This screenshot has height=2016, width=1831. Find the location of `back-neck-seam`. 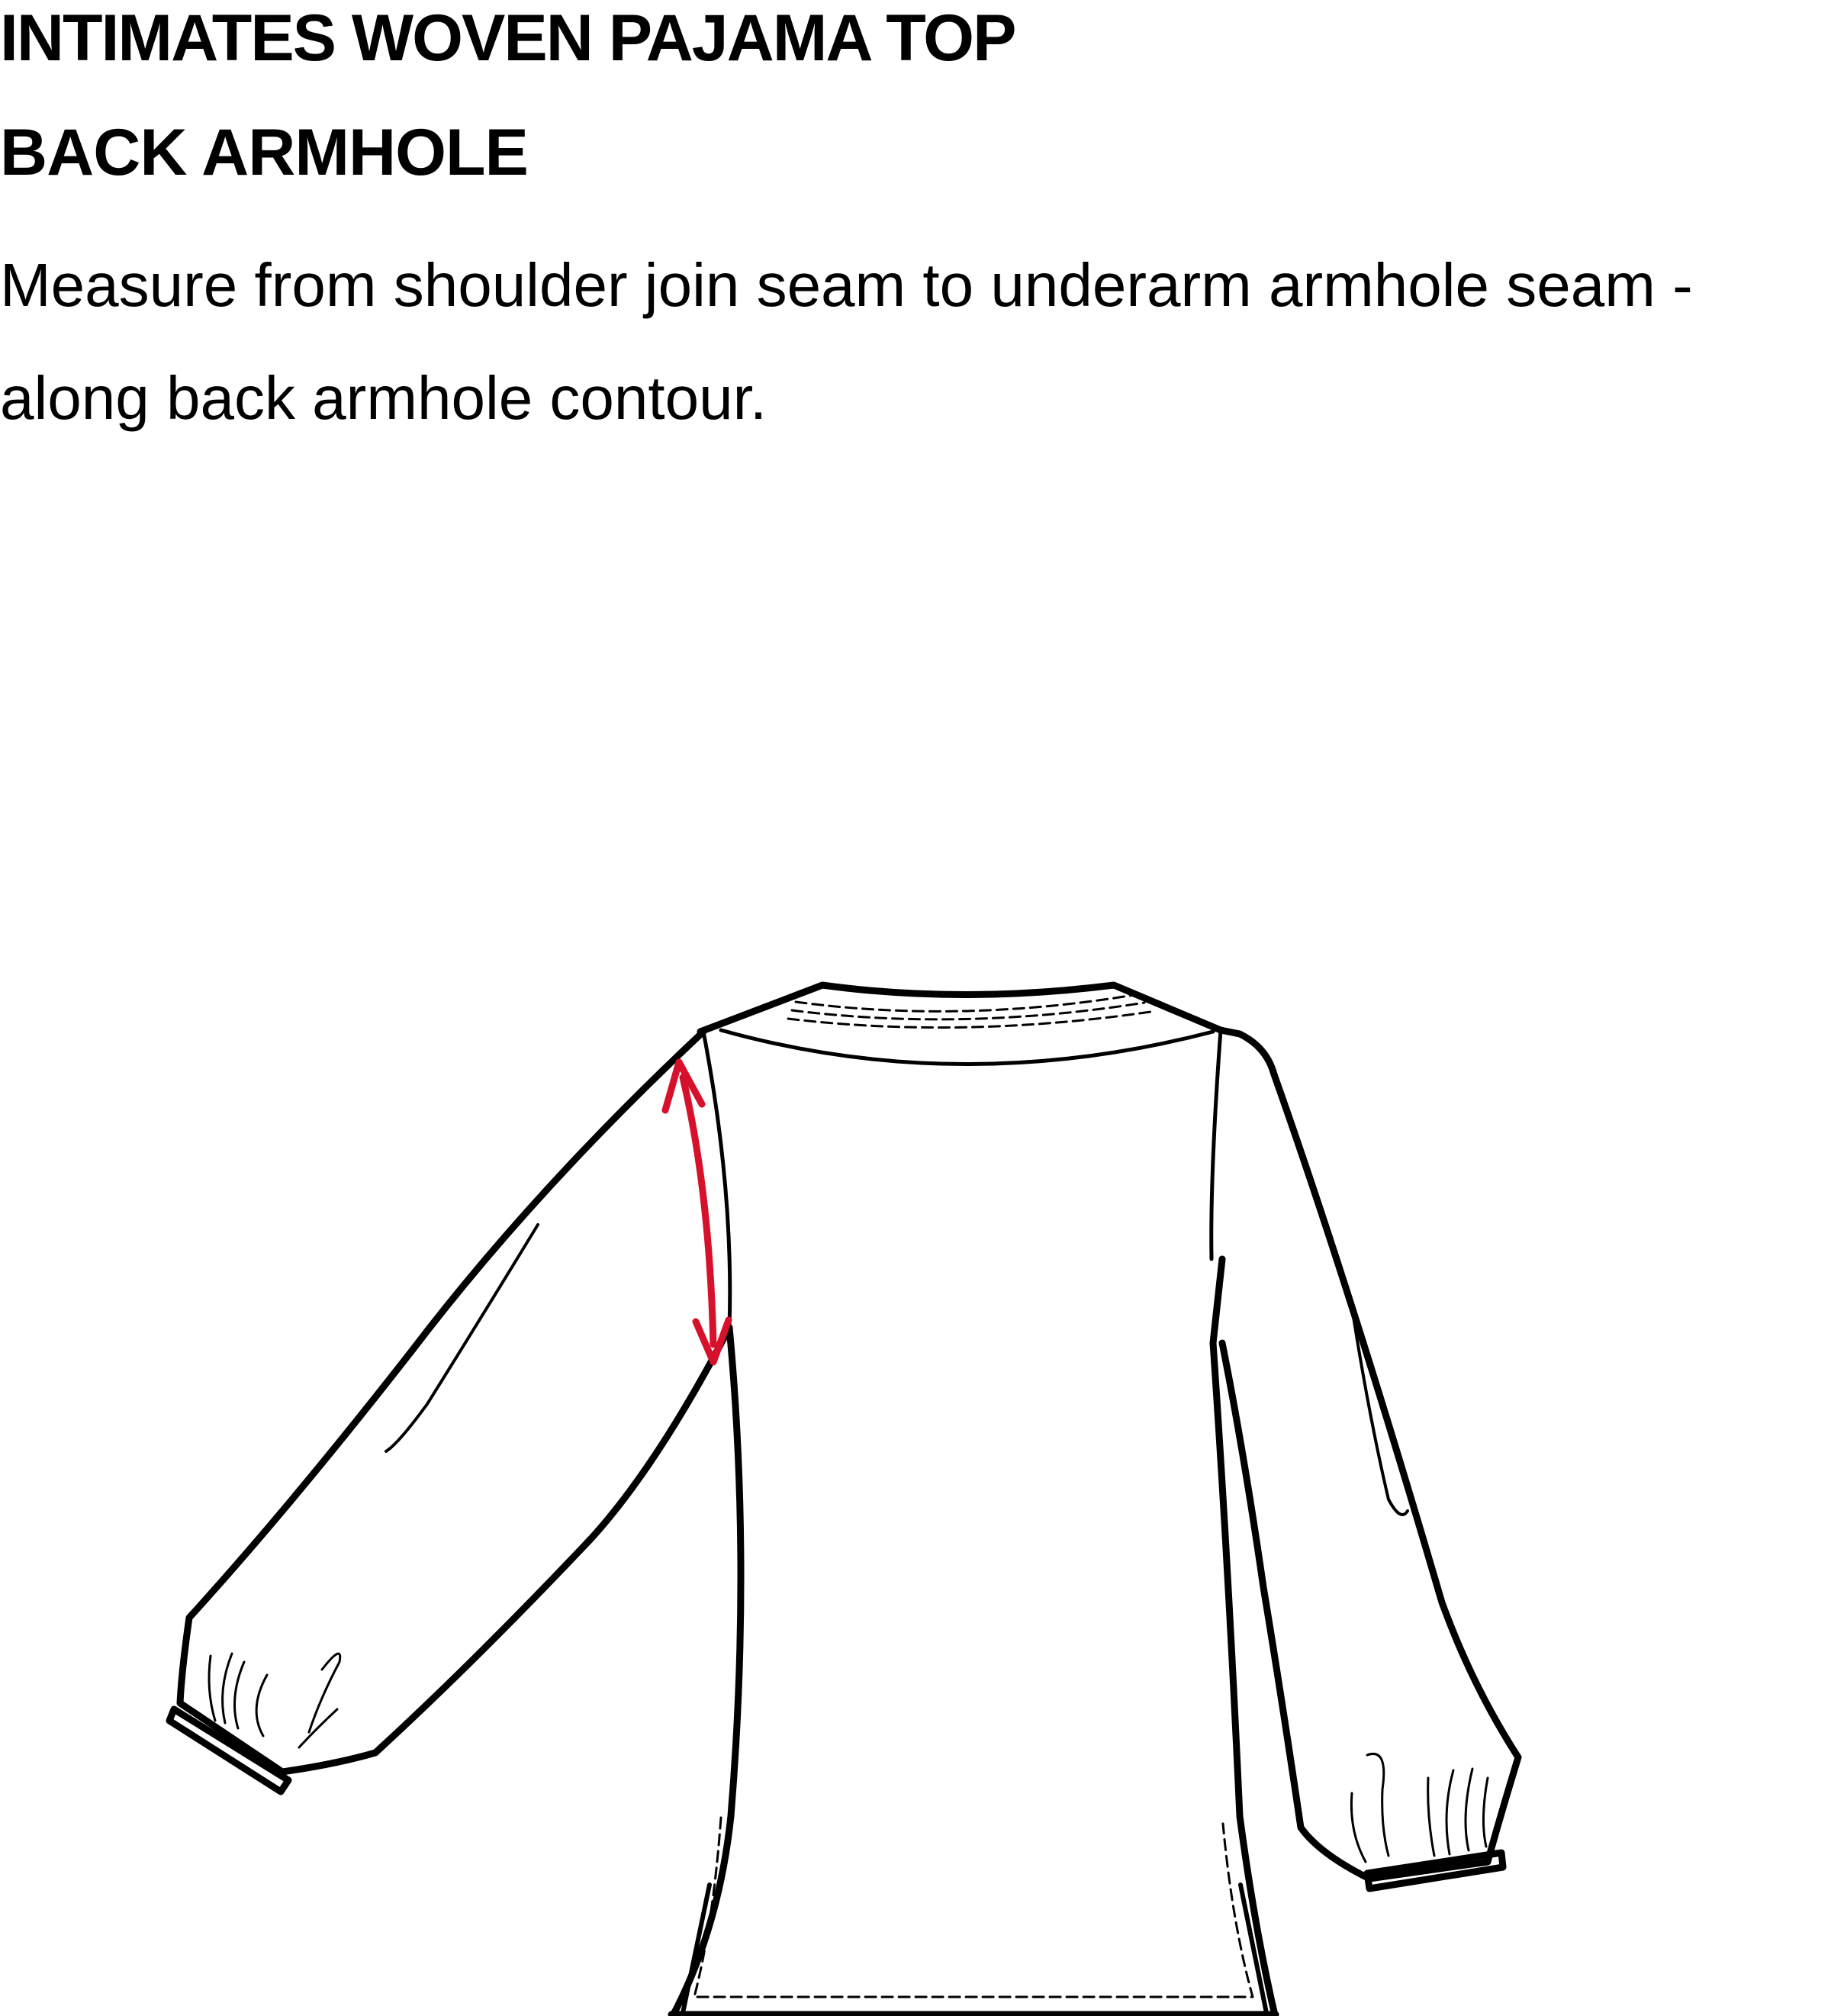

back-neck-seam is located at coordinates (967, 1047).